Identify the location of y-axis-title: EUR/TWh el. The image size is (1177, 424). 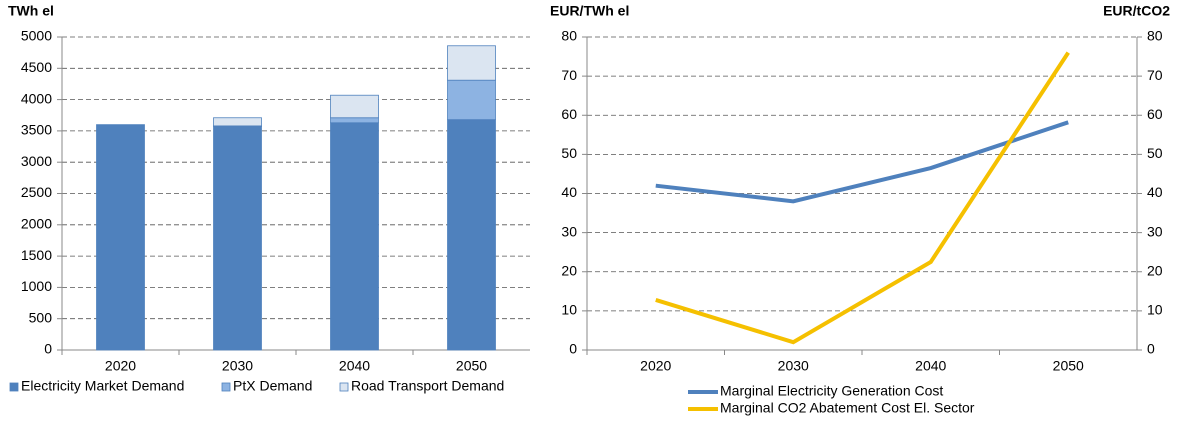
(589, 11).